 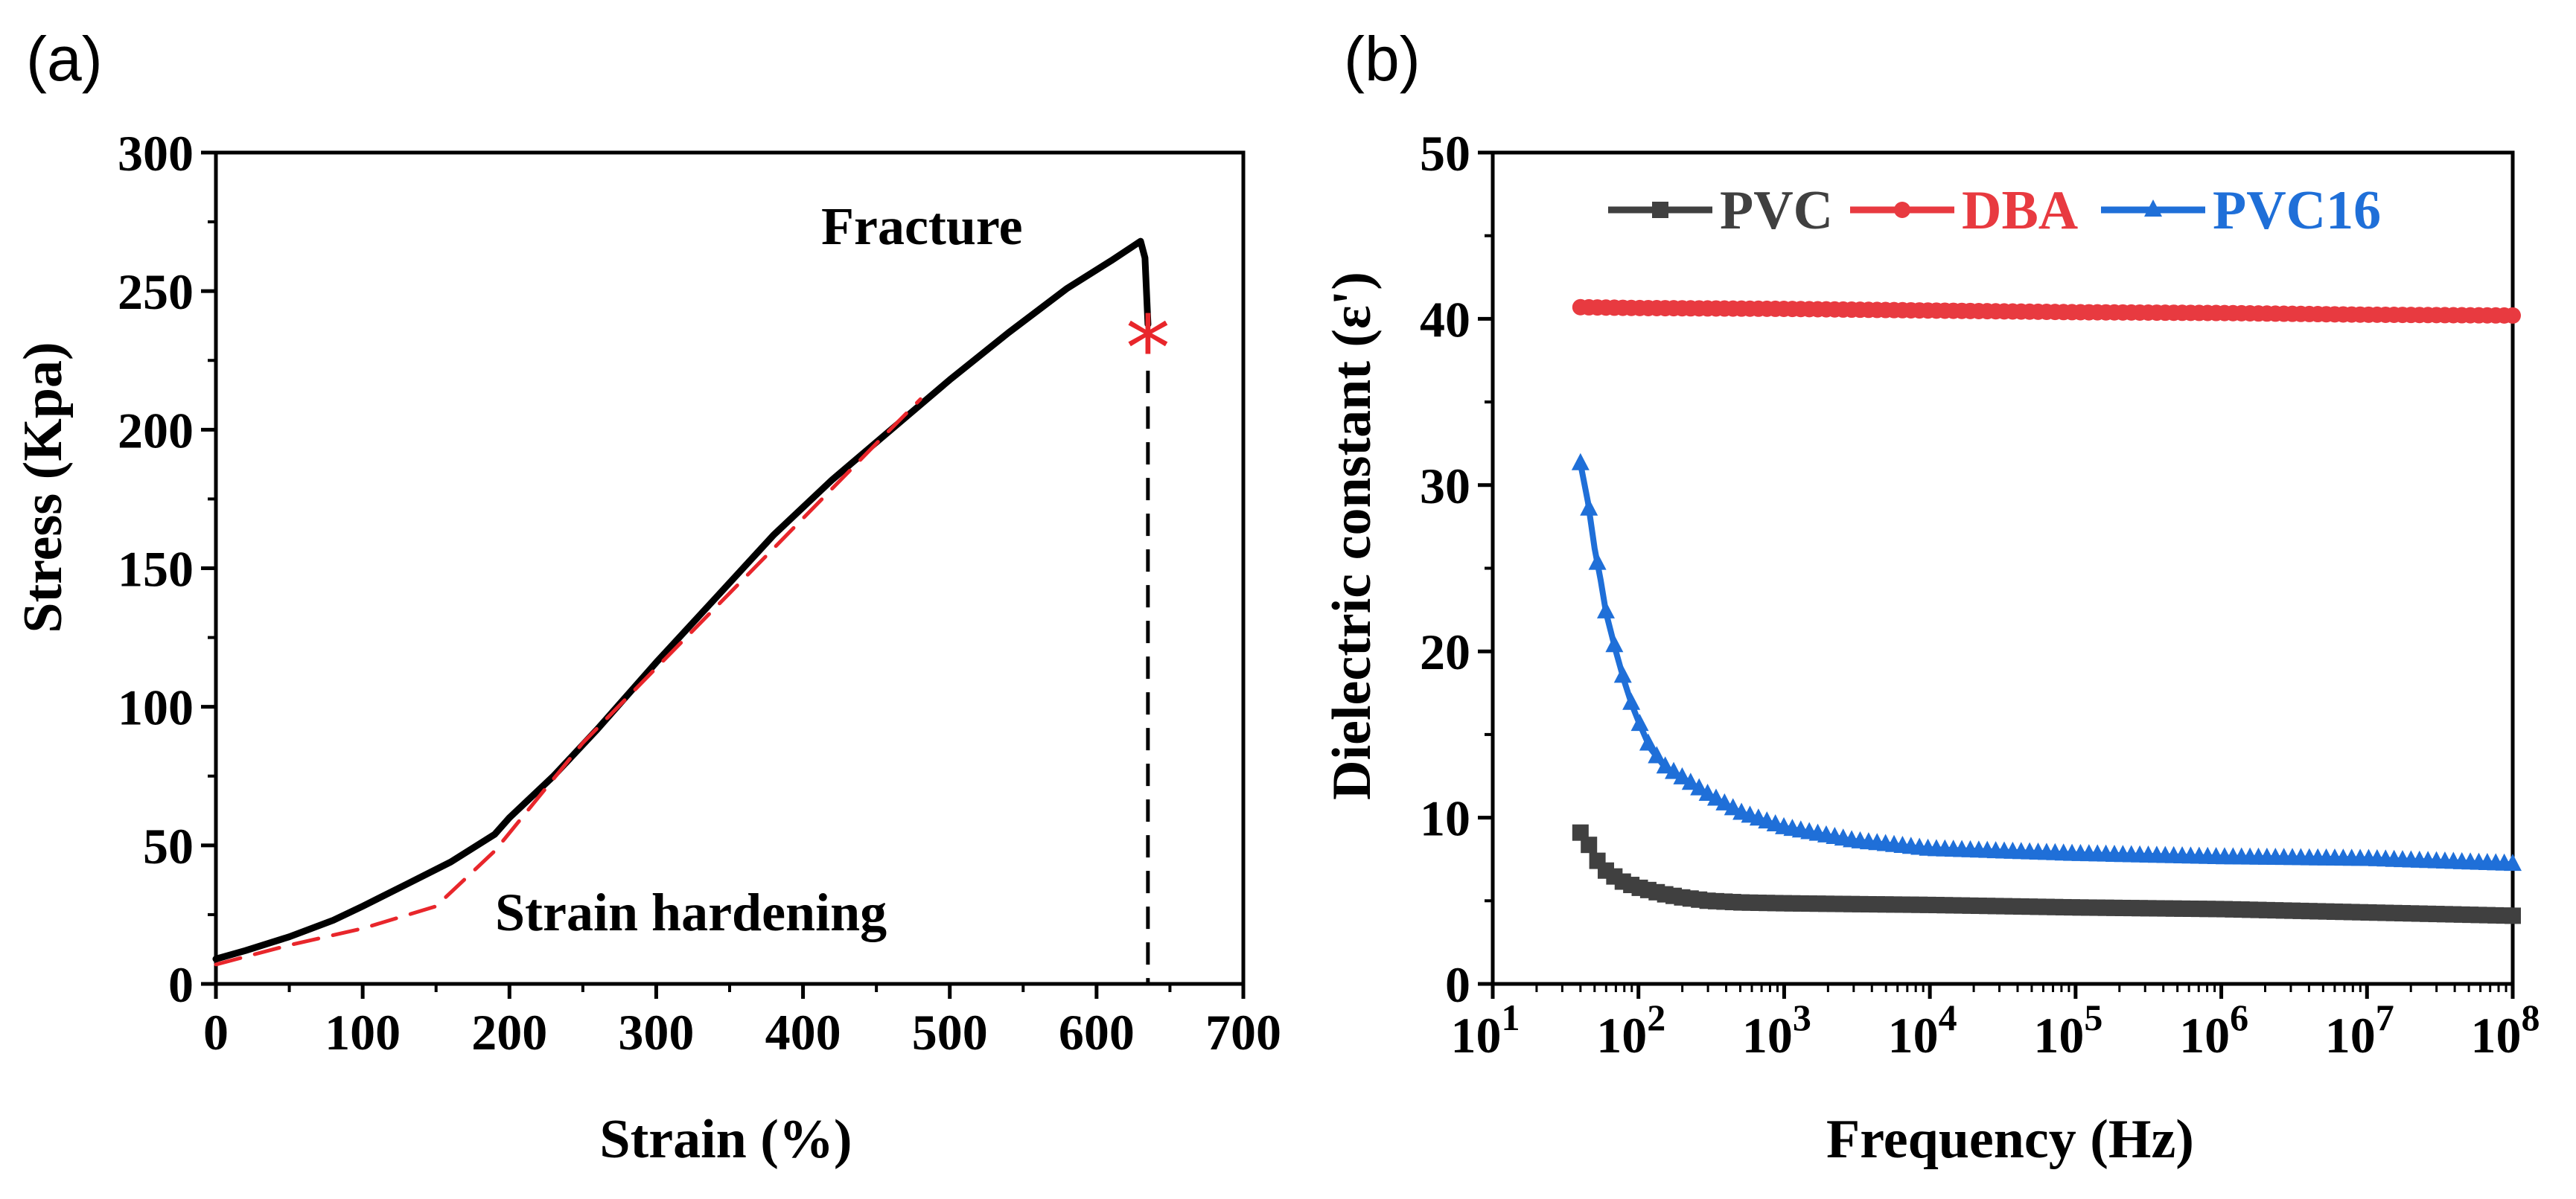 What do you see at coordinates (2067, 1030) in the screenshot?
I see `panel-b-x-tick-label: 10⁵` at bounding box center [2067, 1030].